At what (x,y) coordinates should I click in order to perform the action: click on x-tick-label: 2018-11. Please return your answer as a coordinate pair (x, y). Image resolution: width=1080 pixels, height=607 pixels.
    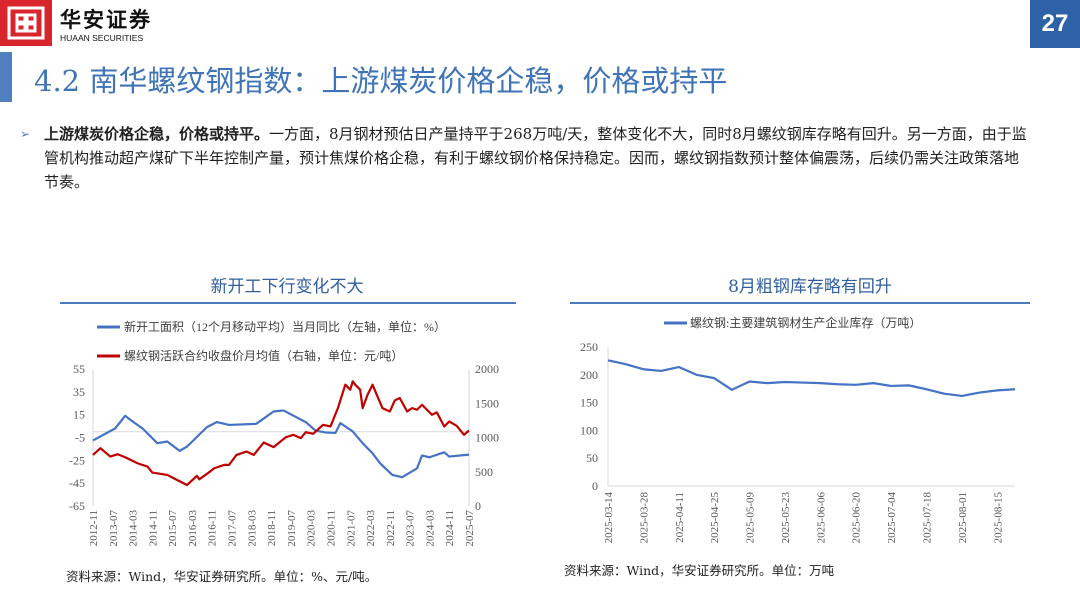
    Looking at the image, I should click on (272, 528).